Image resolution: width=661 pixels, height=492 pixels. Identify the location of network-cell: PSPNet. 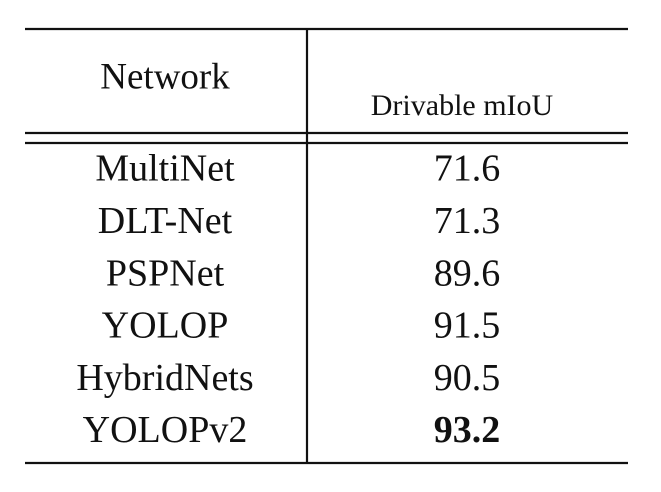
(165, 273).